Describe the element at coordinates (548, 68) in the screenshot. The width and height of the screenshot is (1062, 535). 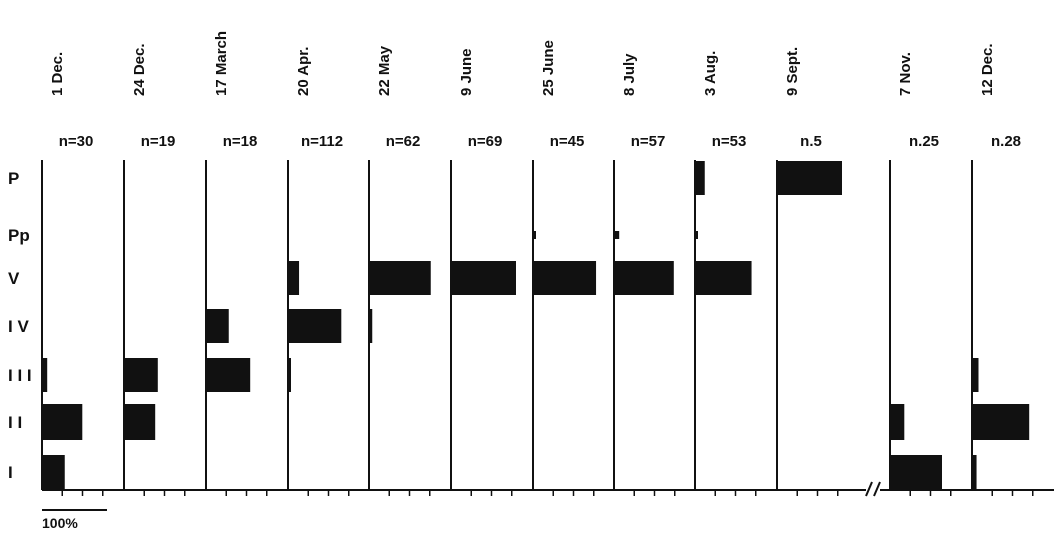
I see `date-label: 25 June` at that location.